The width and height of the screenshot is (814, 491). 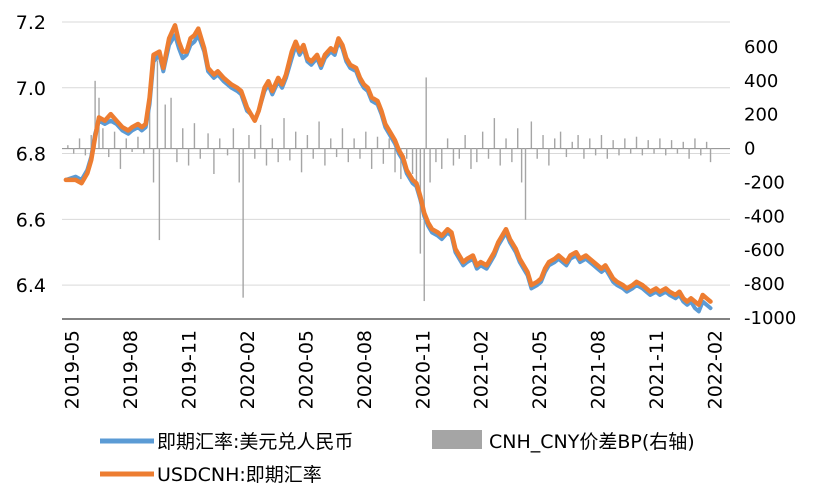 I want to click on legend-swatch-bar, so click(x=457, y=439).